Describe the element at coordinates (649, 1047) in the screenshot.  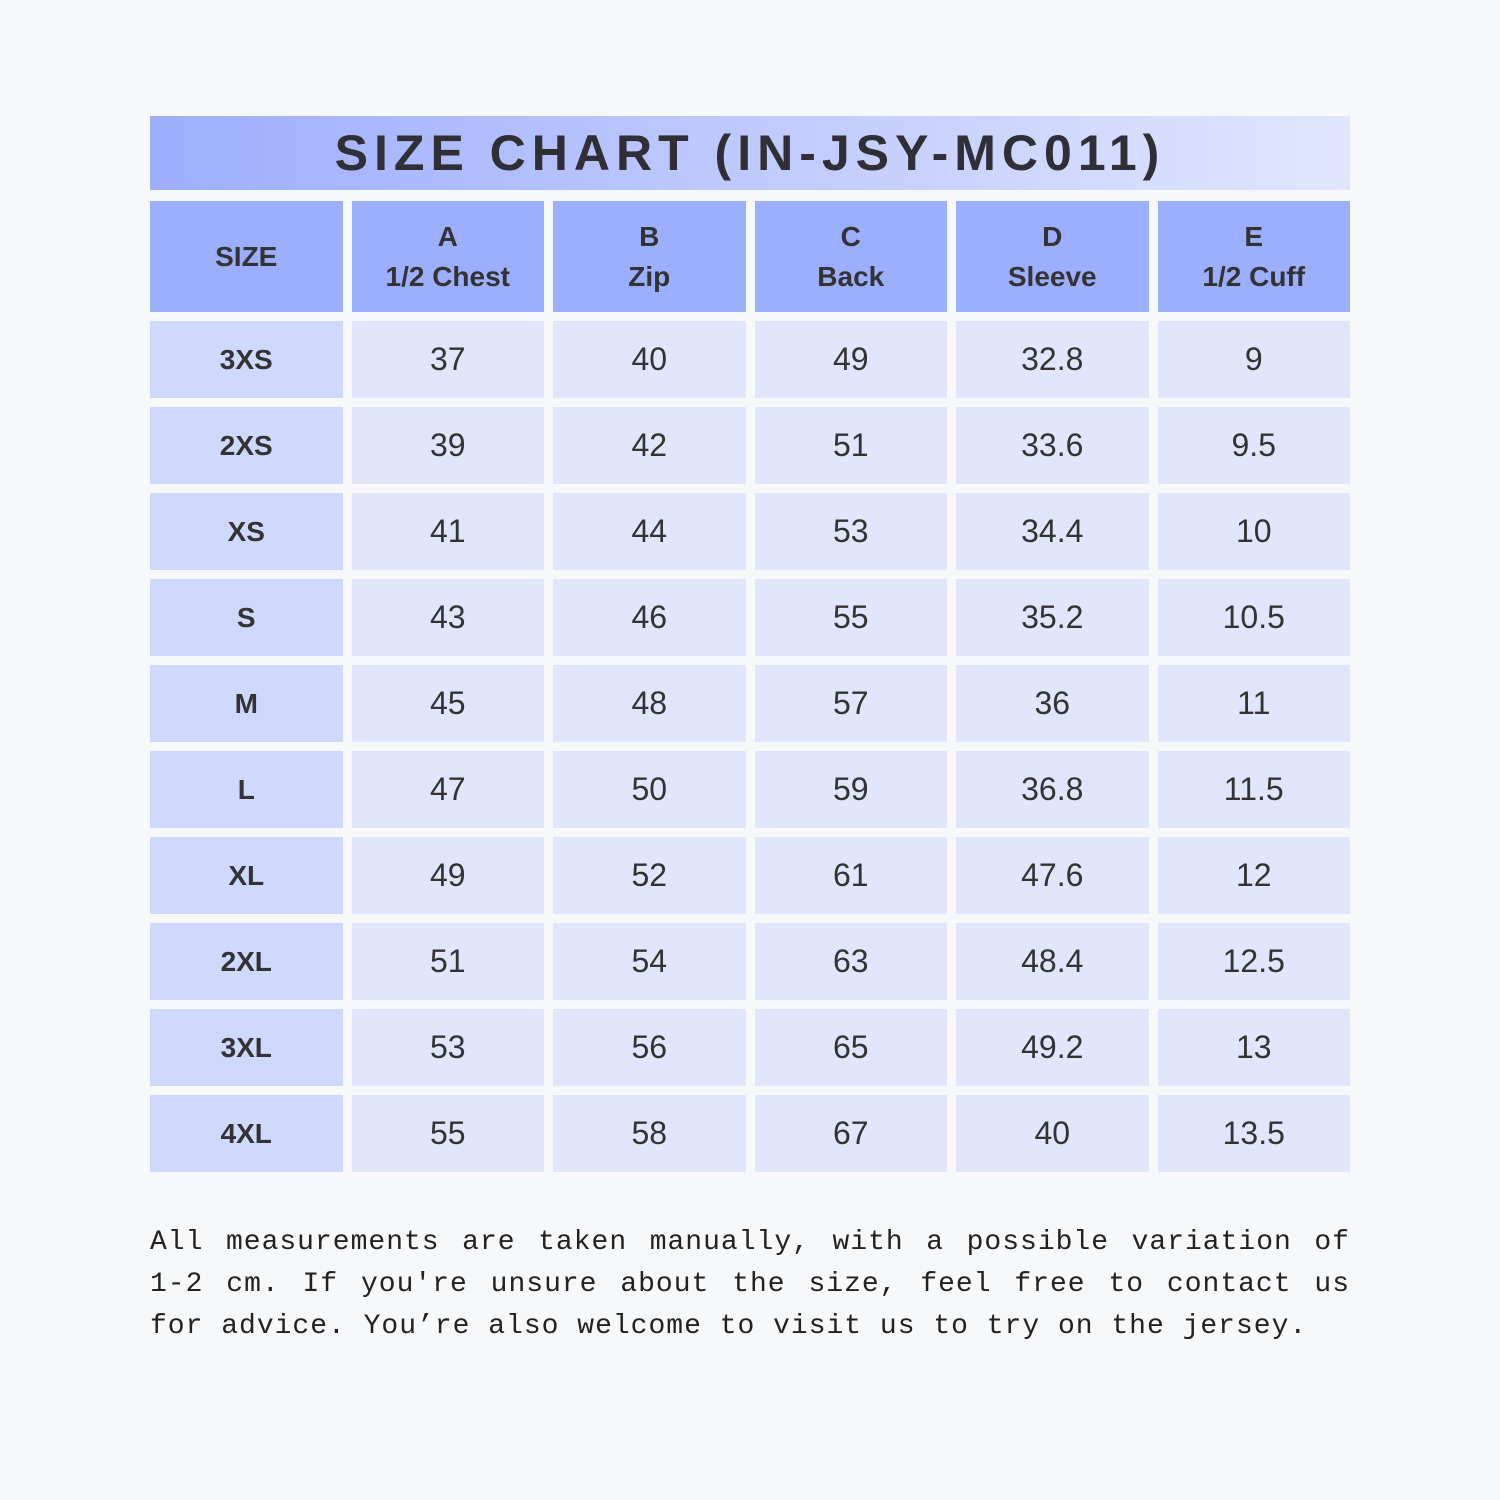
I see `value-cell: 56` at that location.